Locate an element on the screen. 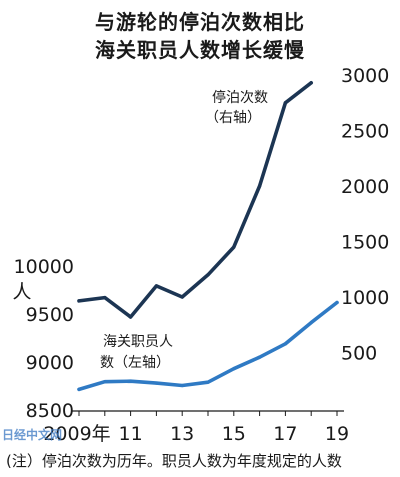 The height and width of the screenshot is (477, 400). left-axis-unit: 人 is located at coordinates (21, 292).